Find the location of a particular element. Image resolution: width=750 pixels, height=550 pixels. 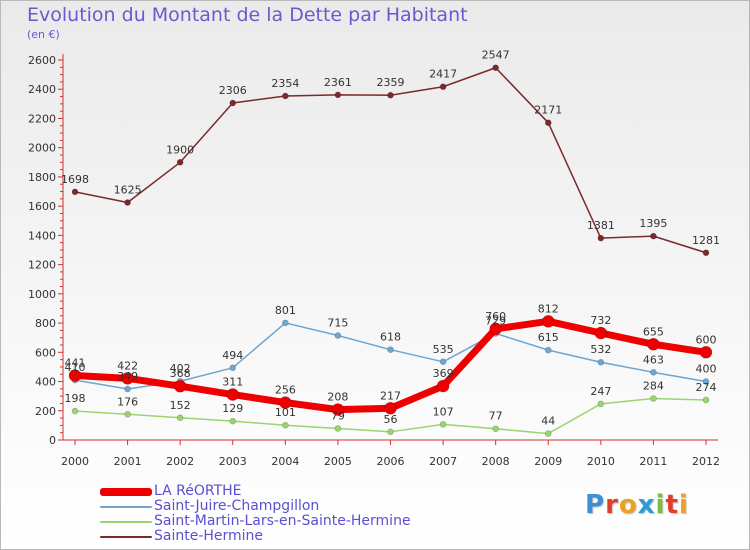

data-label: 369 is located at coordinates (443, 373).